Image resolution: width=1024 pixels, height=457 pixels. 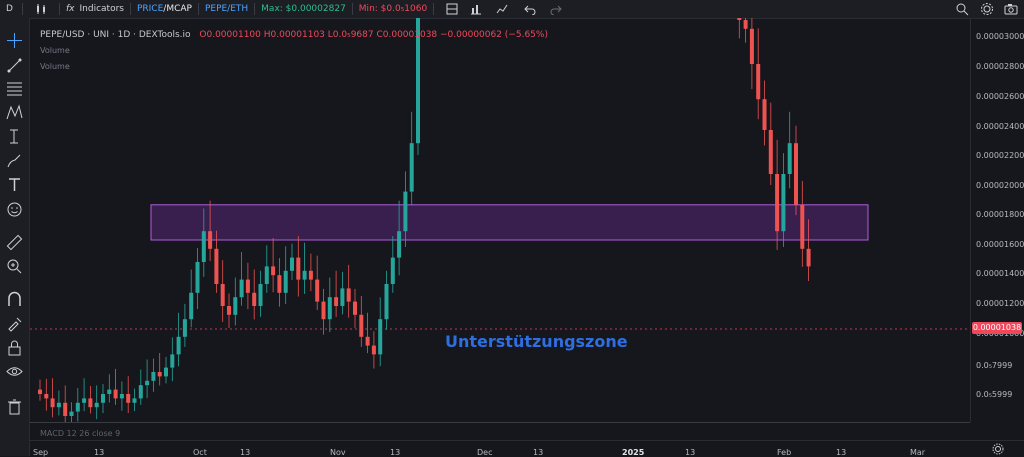 I want to click on camera-icon, so click(x=1011, y=9).